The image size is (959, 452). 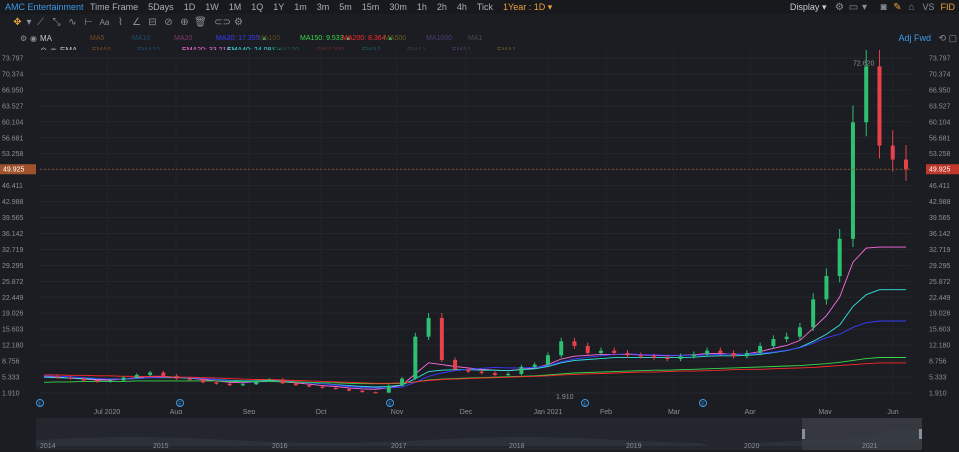 I want to click on navigator-handle-left, so click(x=803, y=434).